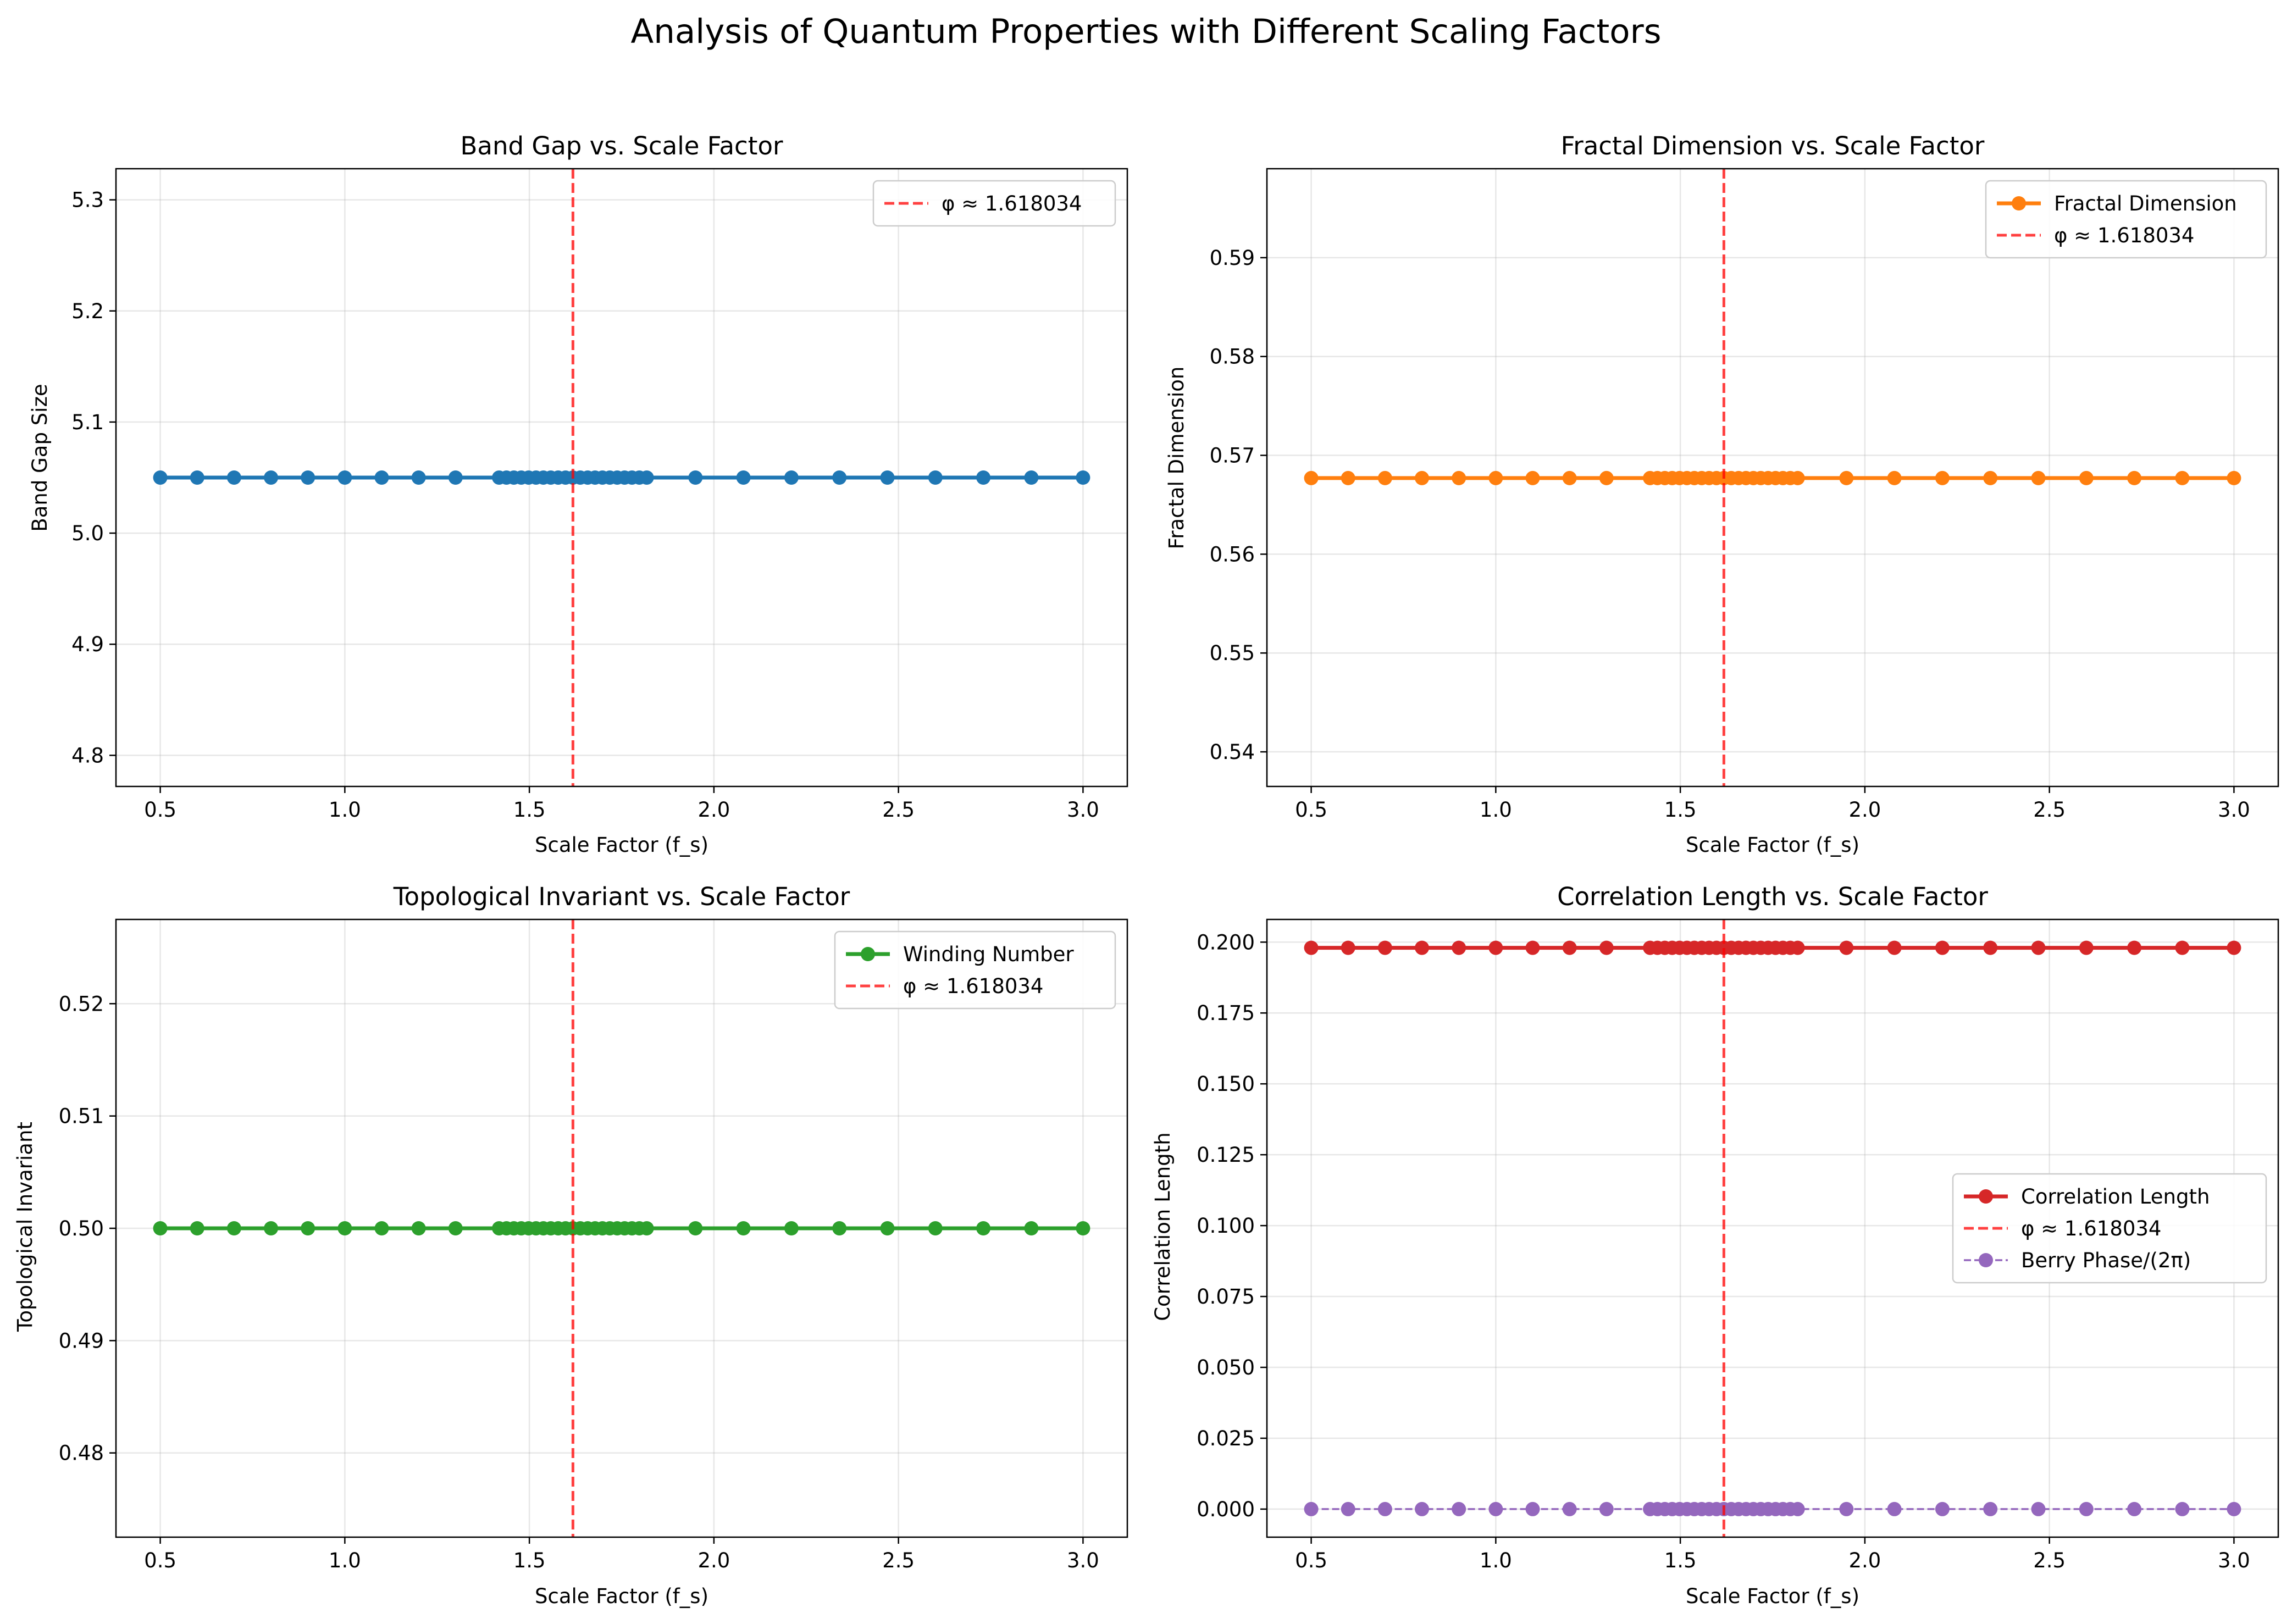  What do you see at coordinates (25, 1227) in the screenshot?
I see `y-axis-label: Topological Invariant` at bounding box center [25, 1227].